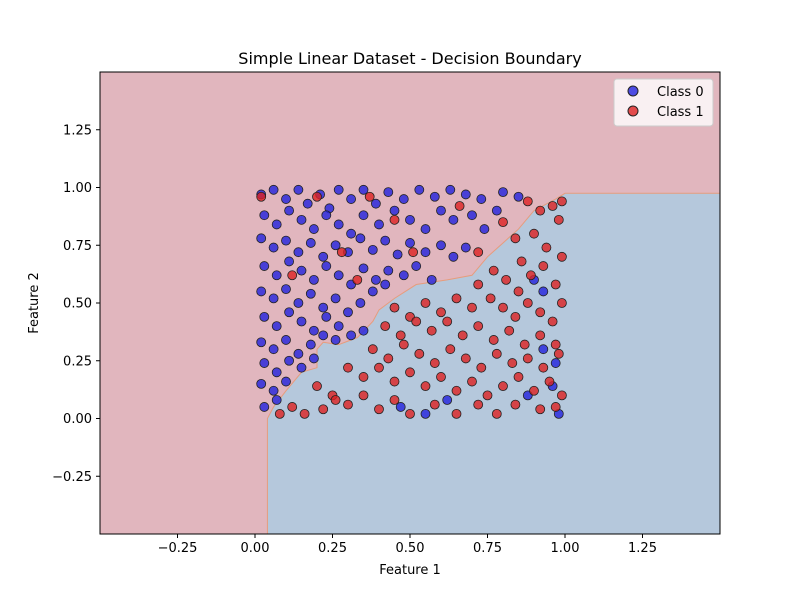 Image resolution: width=800 pixels, height=604 pixels. I want to click on y-tick-label: −0.25, so click(72, 477).